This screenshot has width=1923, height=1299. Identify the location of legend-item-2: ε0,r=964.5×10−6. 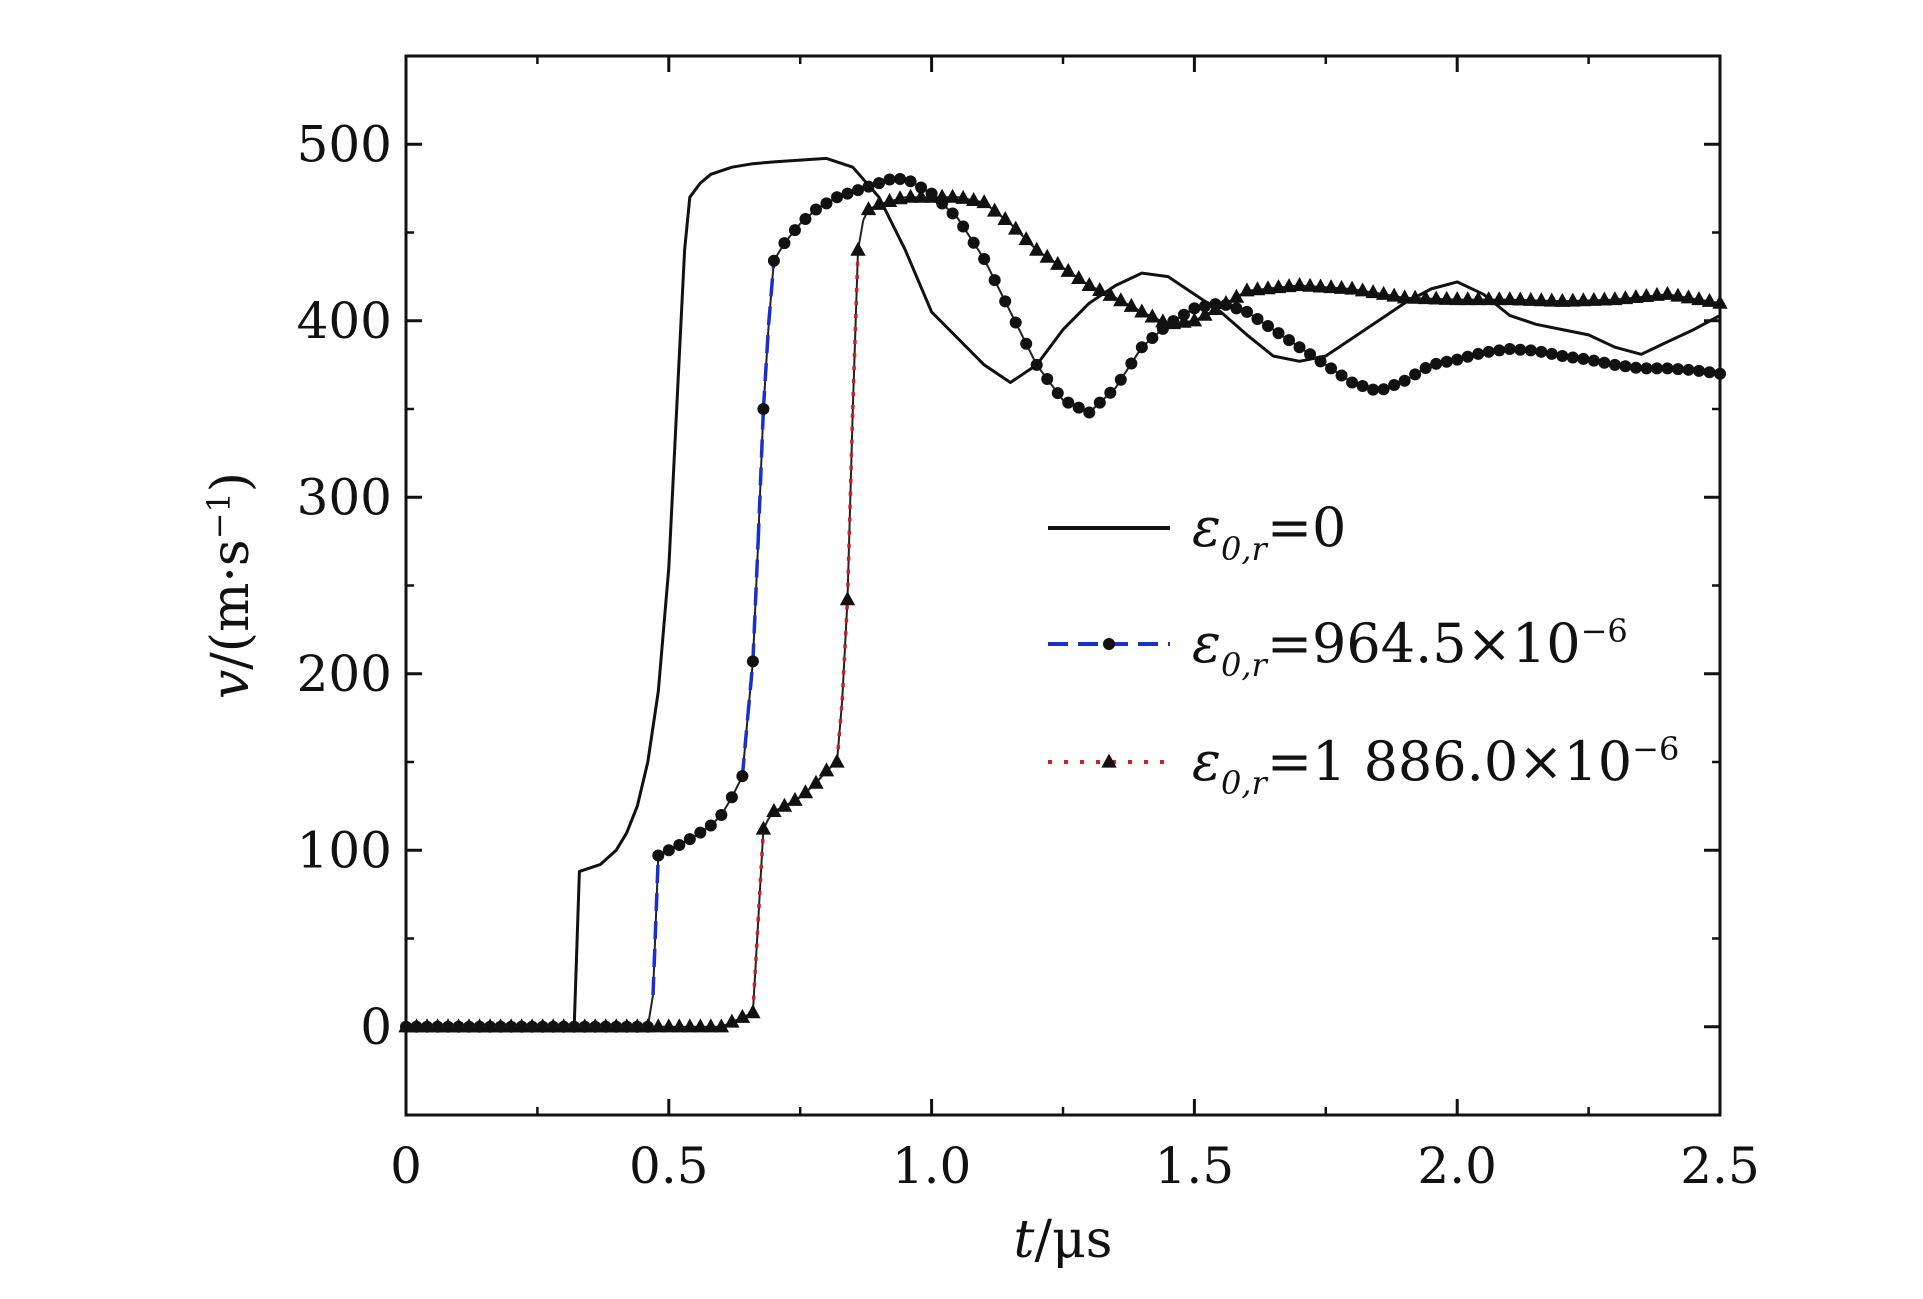
(1338, 648).